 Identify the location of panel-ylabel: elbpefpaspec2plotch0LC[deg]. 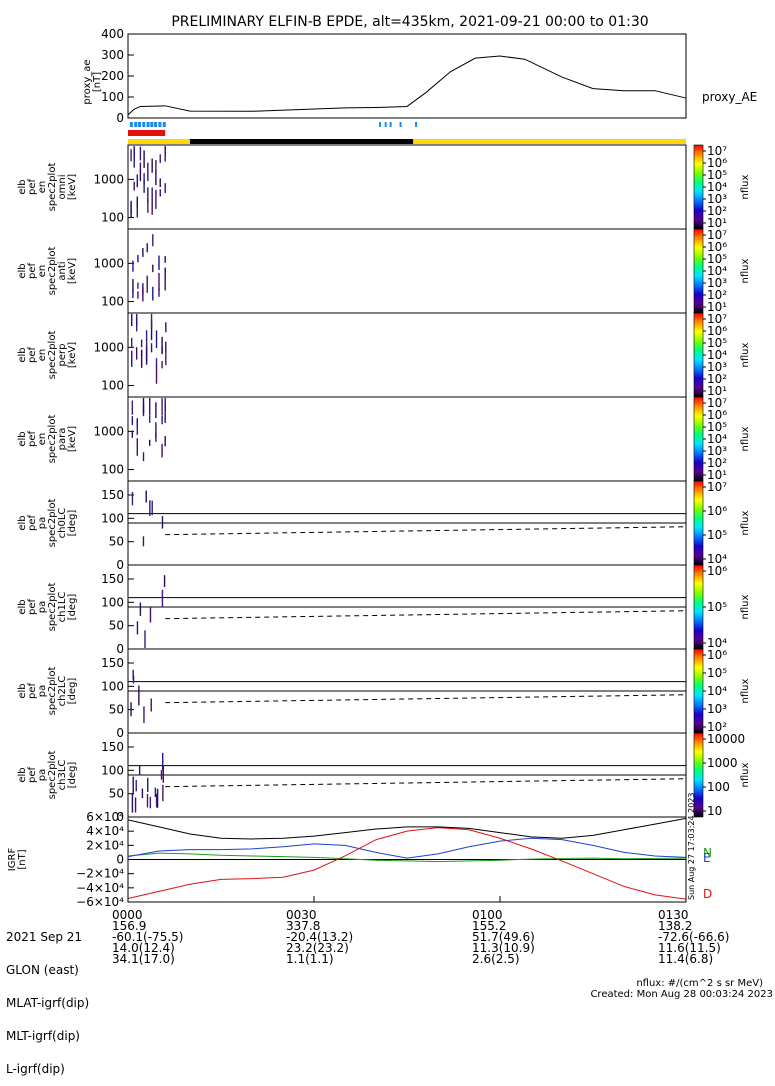
(47, 523).